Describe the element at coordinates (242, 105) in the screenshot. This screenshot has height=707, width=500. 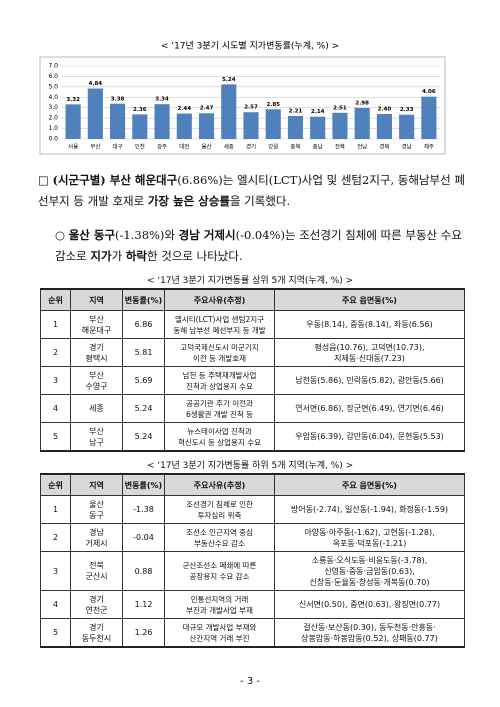
I see `chart-frame` at that location.